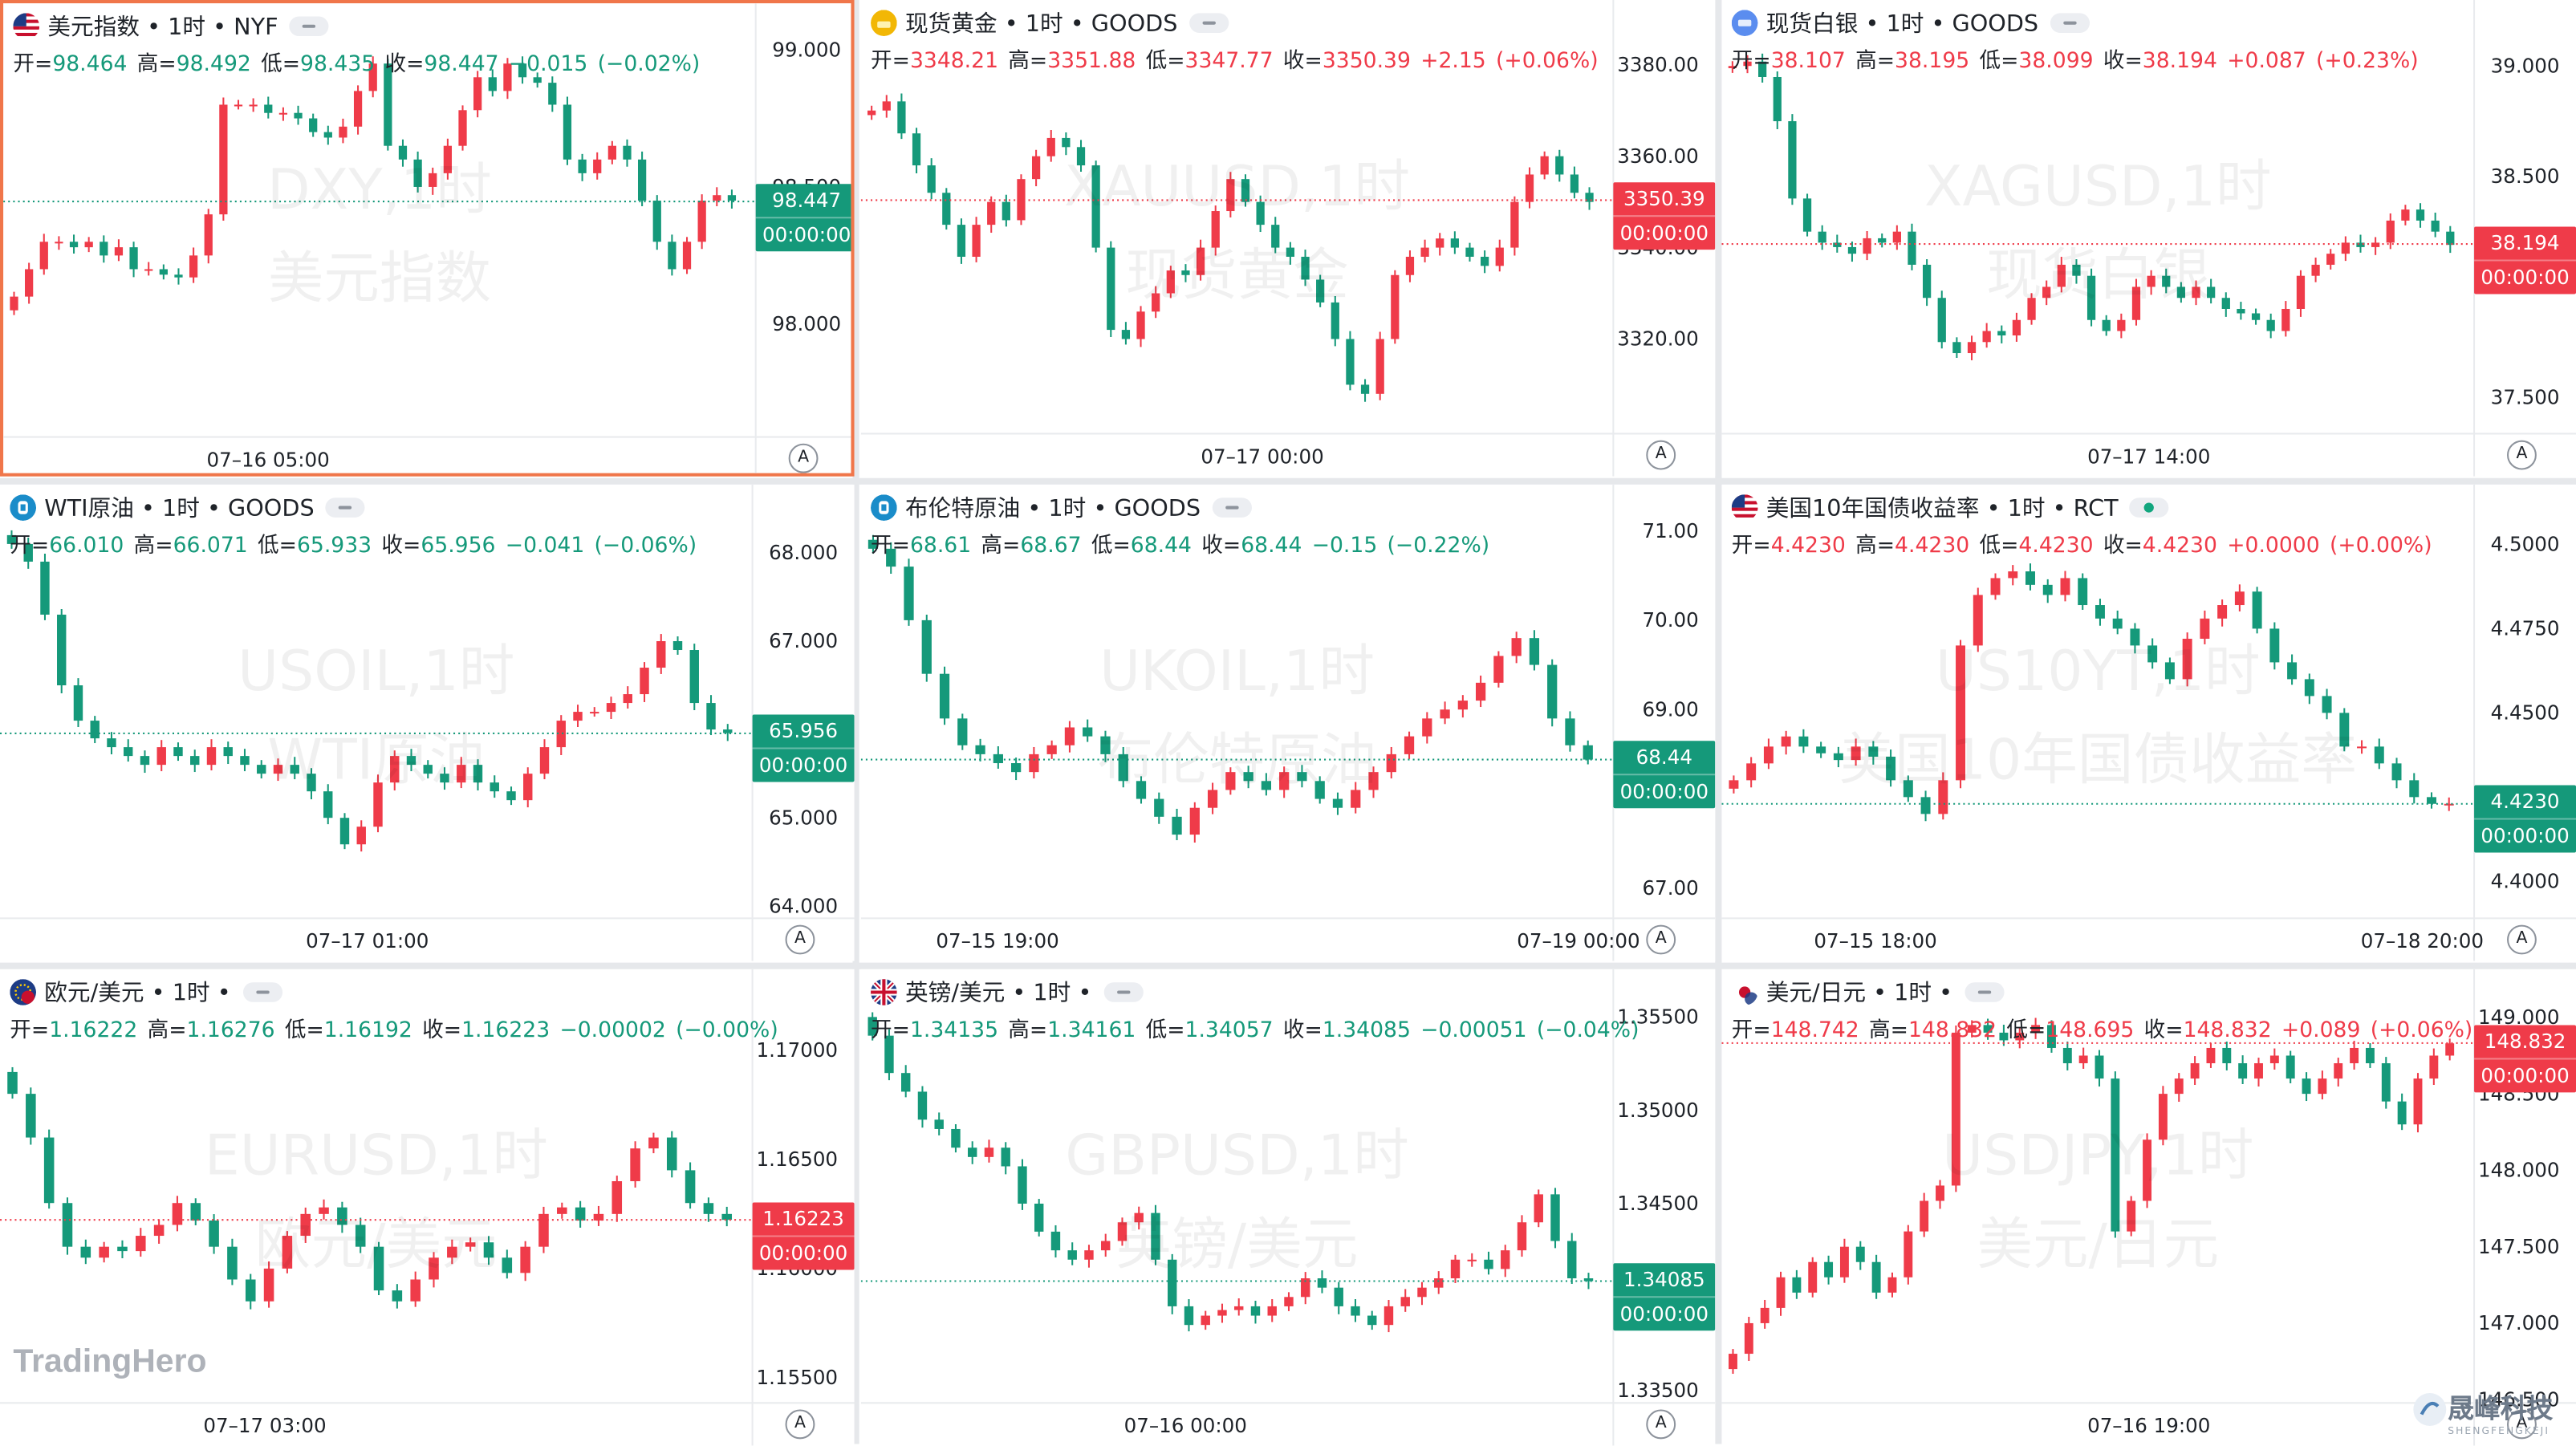 The image size is (2576, 1446). I want to click on last-price-badge: 98.447 00:00:00, so click(803, 217).